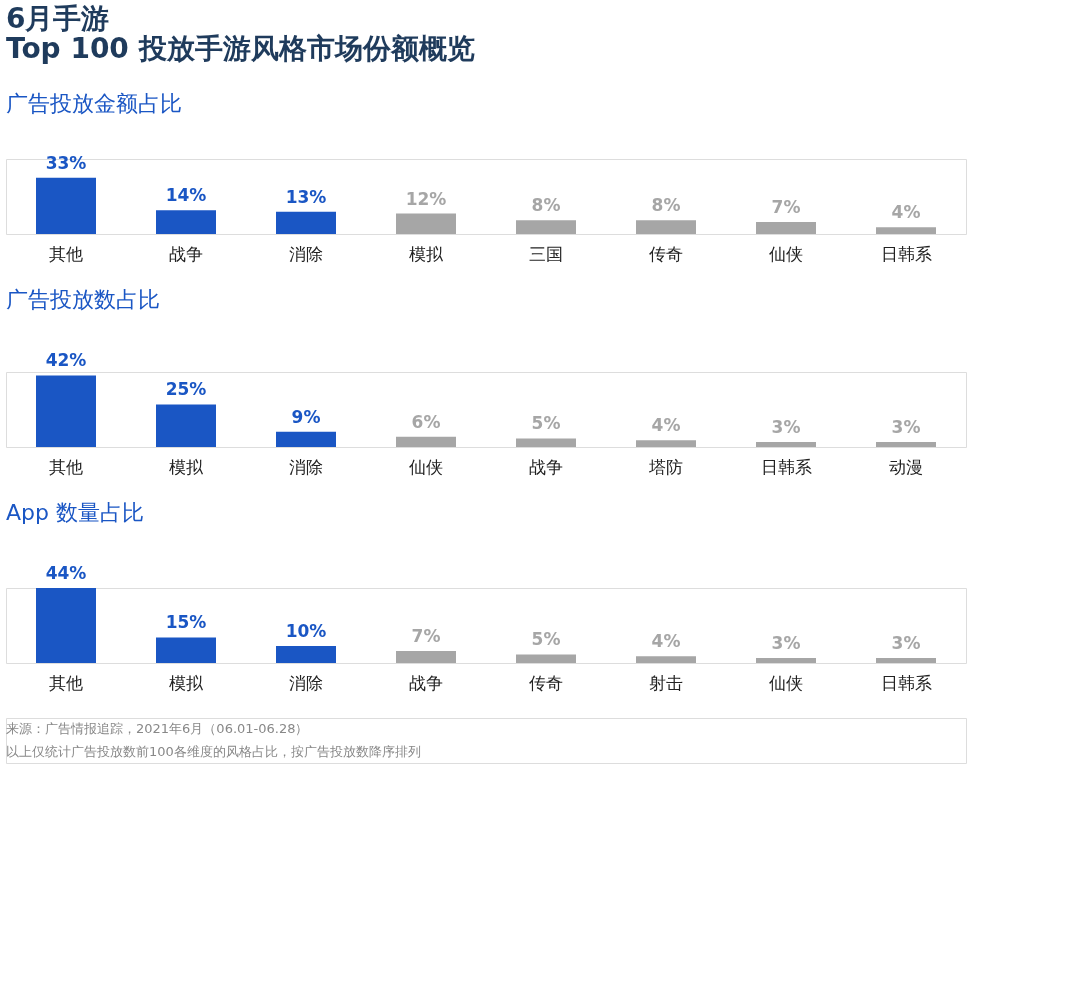 The image size is (1080, 987). What do you see at coordinates (94, 103) in the screenshot?
I see `chart-subtitle: 广告投放金额占比` at bounding box center [94, 103].